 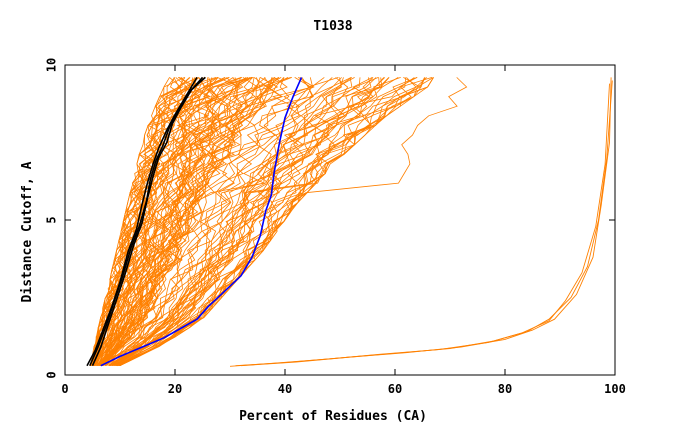 I want to click on x-tick-label: 100, so click(x=615, y=389).